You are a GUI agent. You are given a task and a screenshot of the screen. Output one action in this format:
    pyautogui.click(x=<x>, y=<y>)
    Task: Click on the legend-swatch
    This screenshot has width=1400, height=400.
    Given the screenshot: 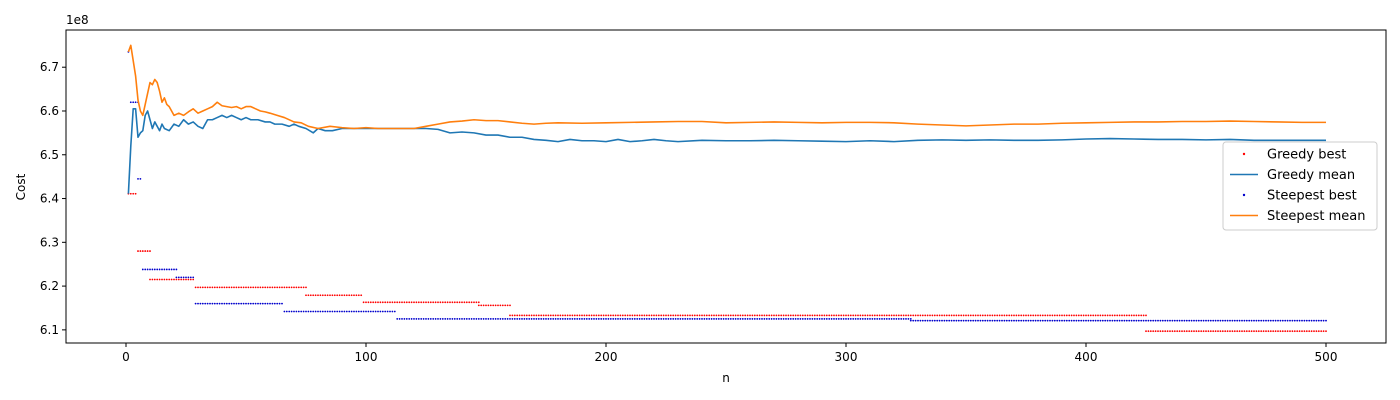 What is the action you would take?
    pyautogui.click(x=1244, y=154)
    